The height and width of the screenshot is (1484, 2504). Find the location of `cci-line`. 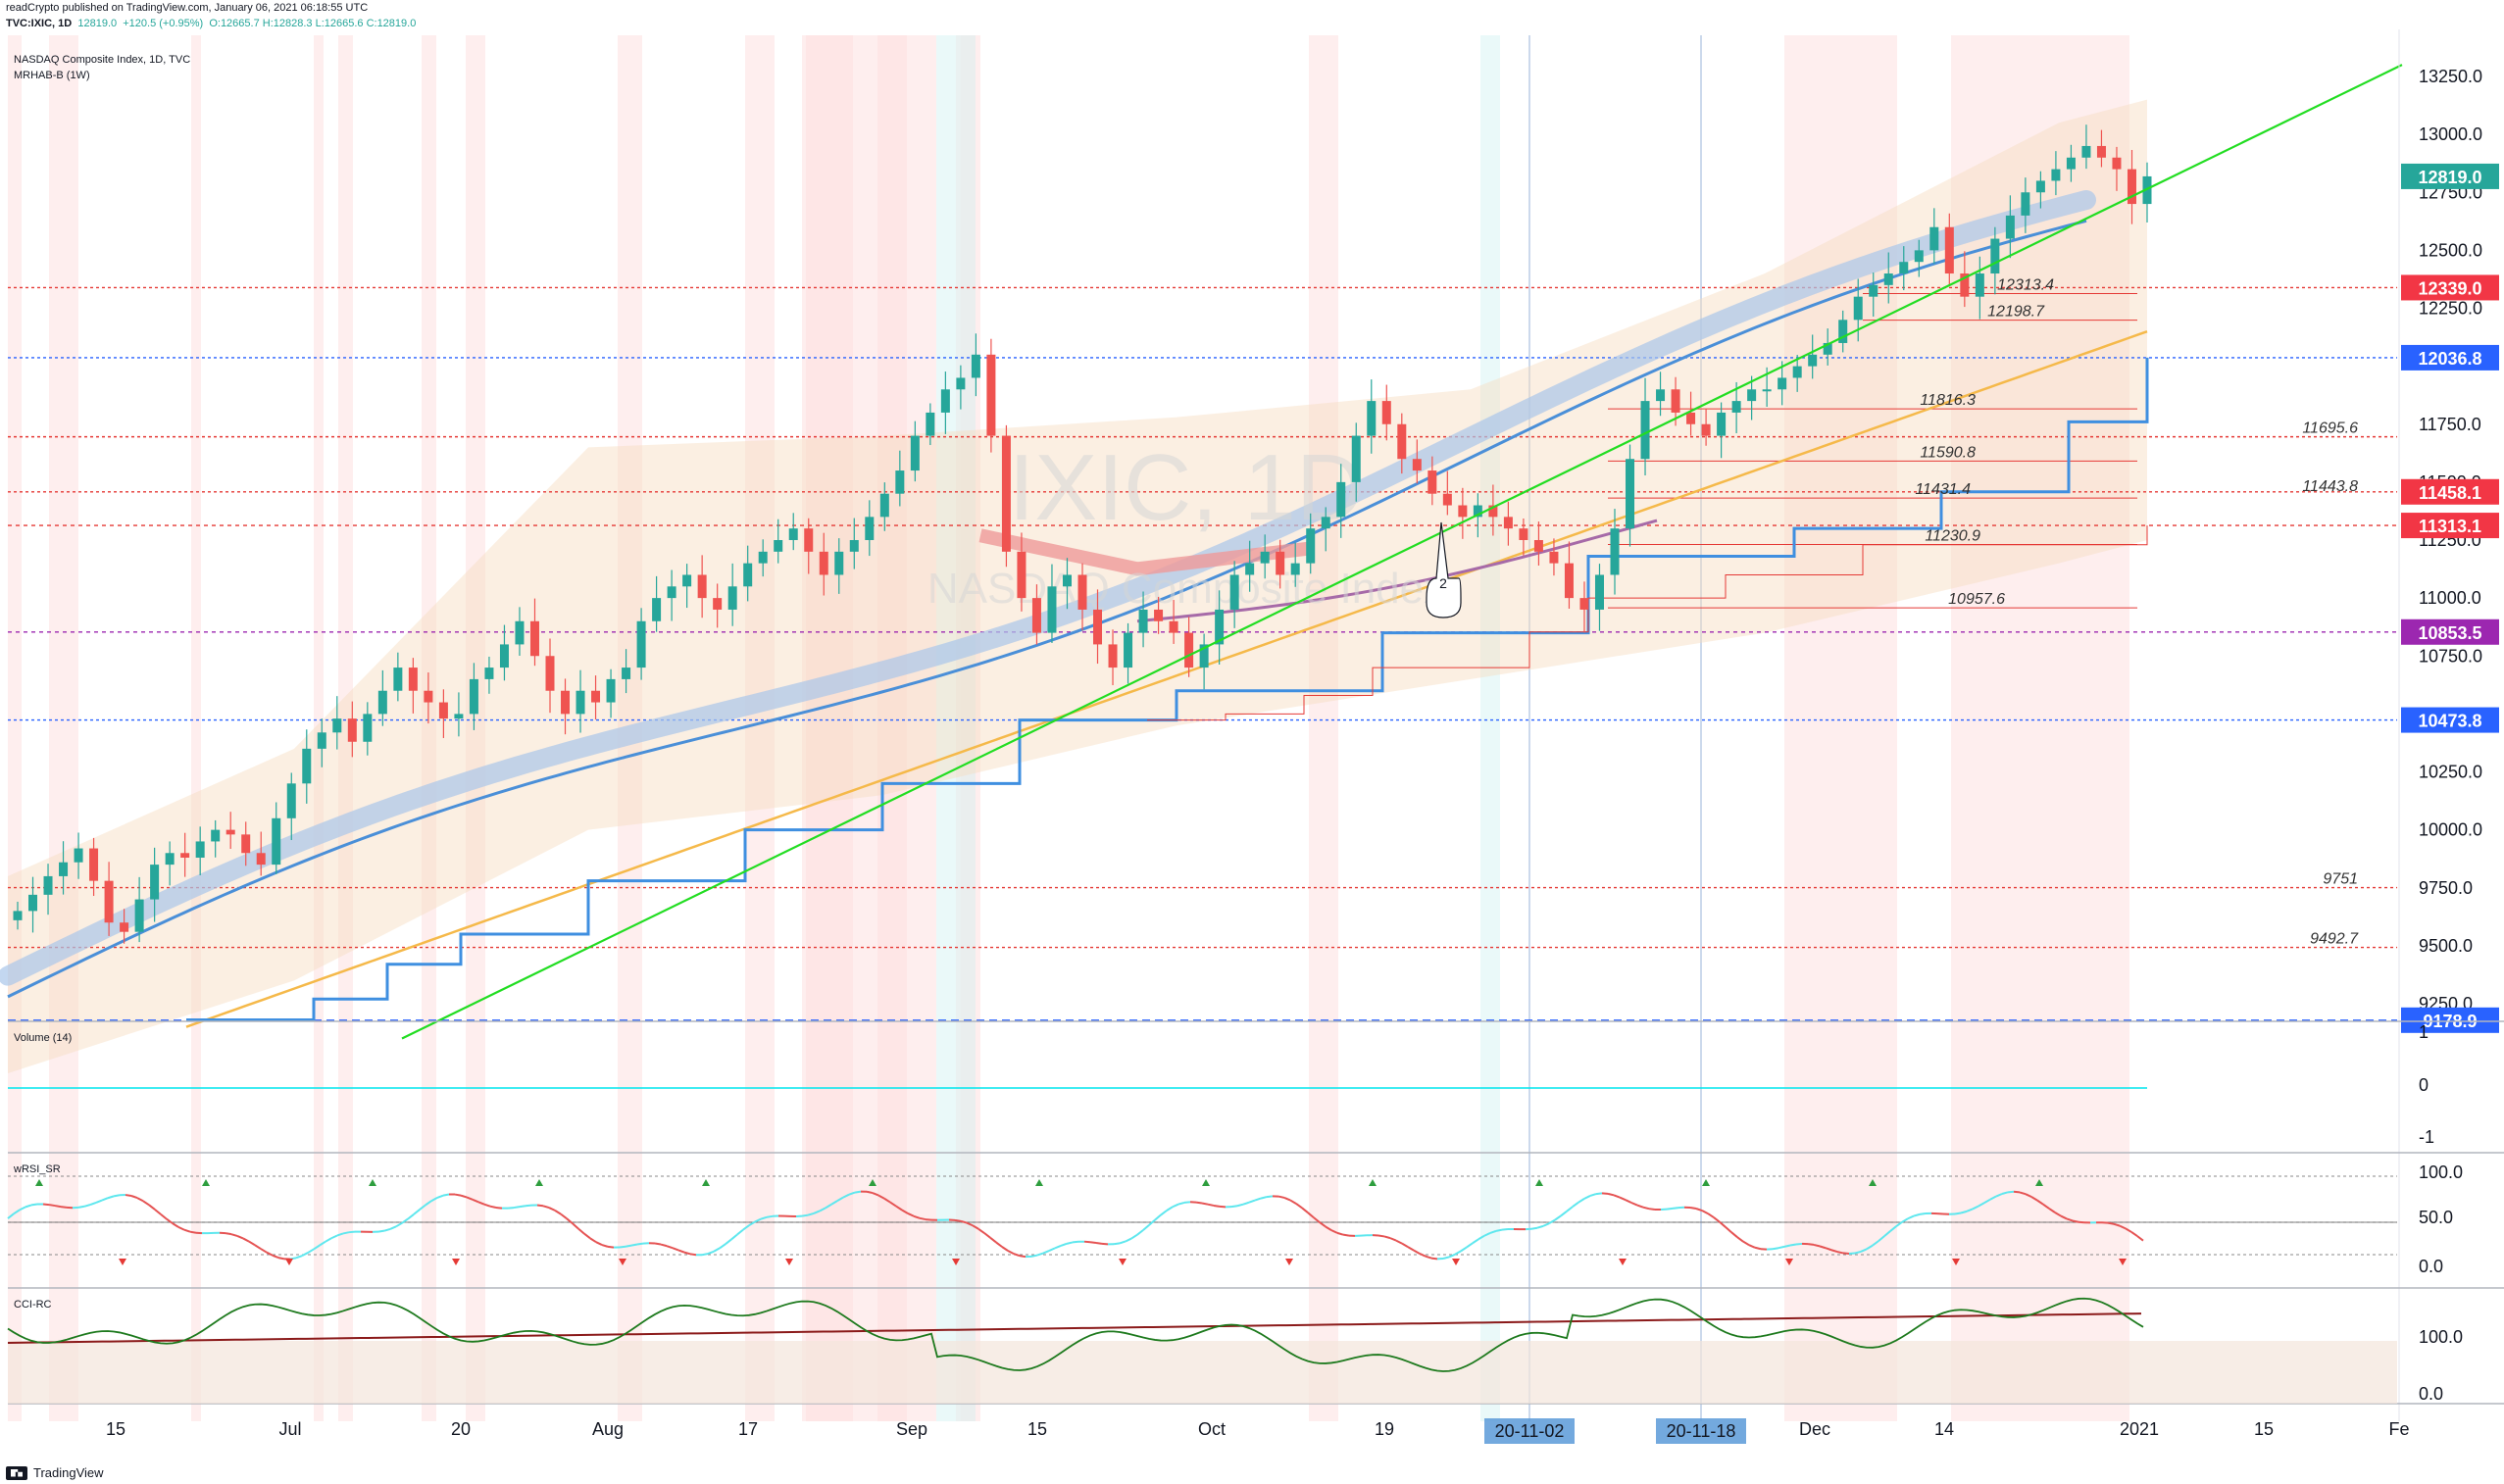

cci-line is located at coordinates (1075, 1334).